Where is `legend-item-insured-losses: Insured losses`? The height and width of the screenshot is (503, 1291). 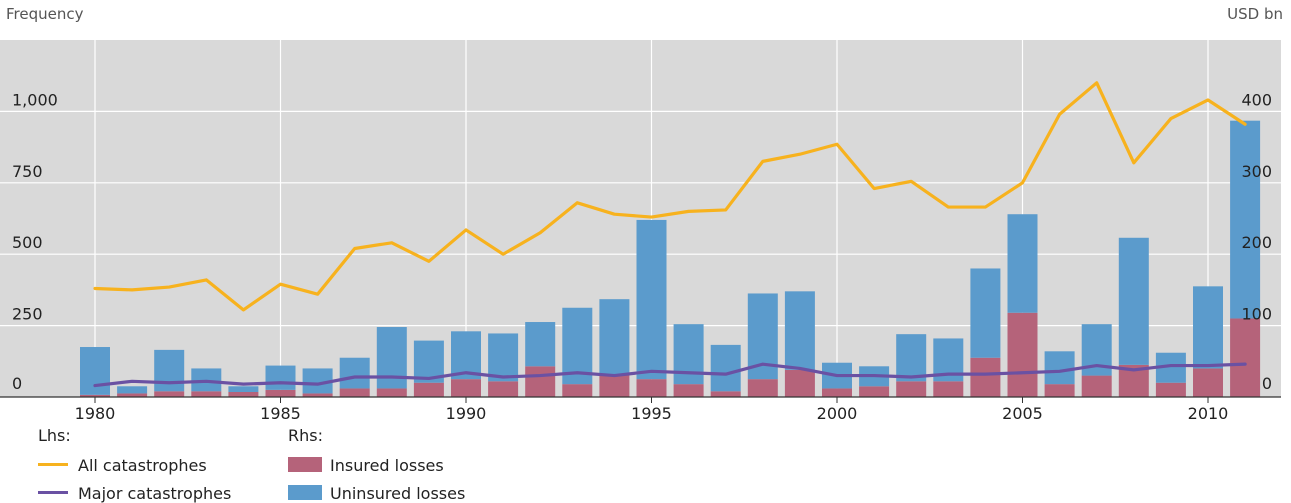
legend-item-insured-losses: Insured losses is located at coordinates (366, 465).